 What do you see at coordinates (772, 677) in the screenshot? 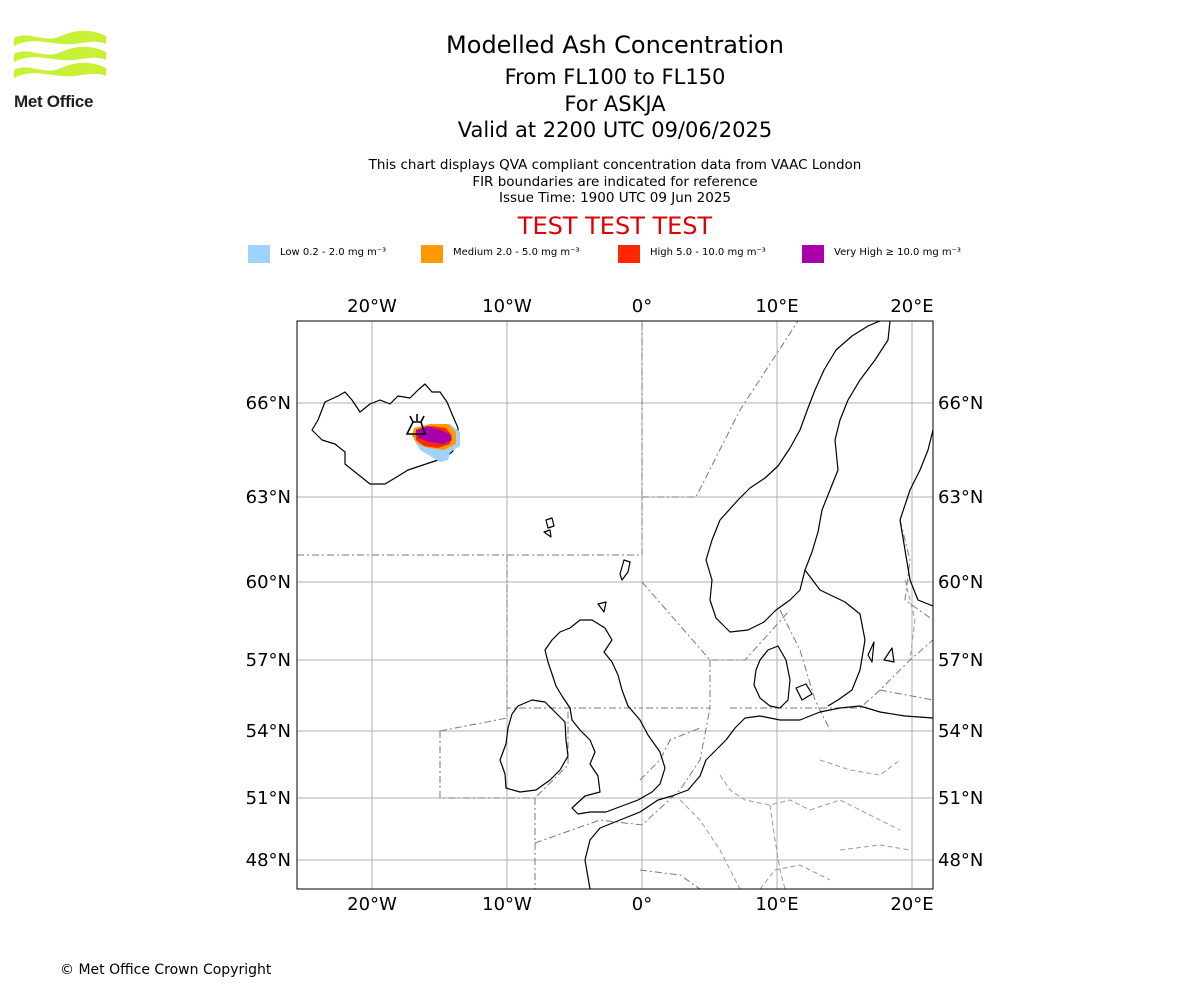
I see `coast-denmark` at bounding box center [772, 677].